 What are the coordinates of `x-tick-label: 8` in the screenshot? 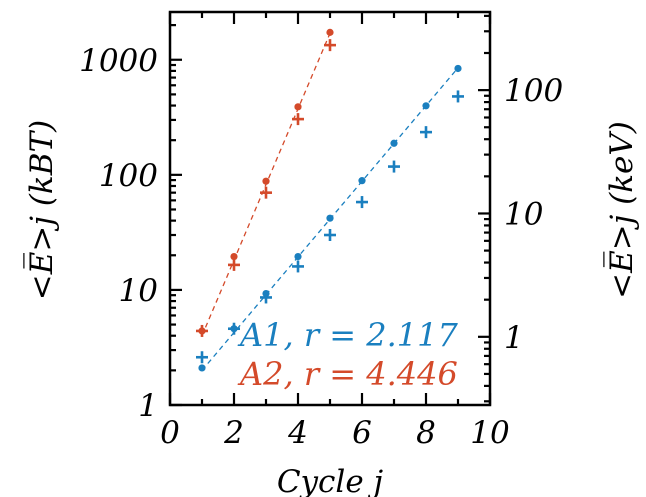 It's located at (426, 433).